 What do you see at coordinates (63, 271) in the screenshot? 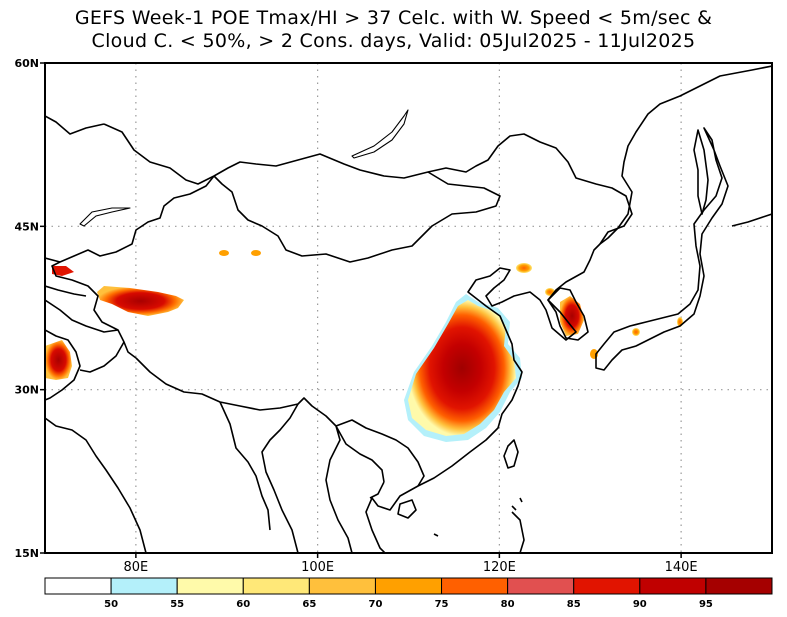
I see `hotspot-fergana` at bounding box center [63, 271].